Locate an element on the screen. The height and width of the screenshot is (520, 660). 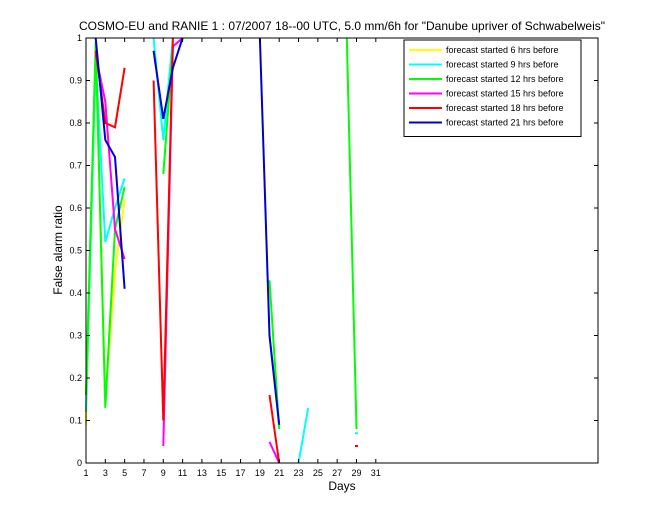
x-tick-label: 17 is located at coordinates (241, 473).